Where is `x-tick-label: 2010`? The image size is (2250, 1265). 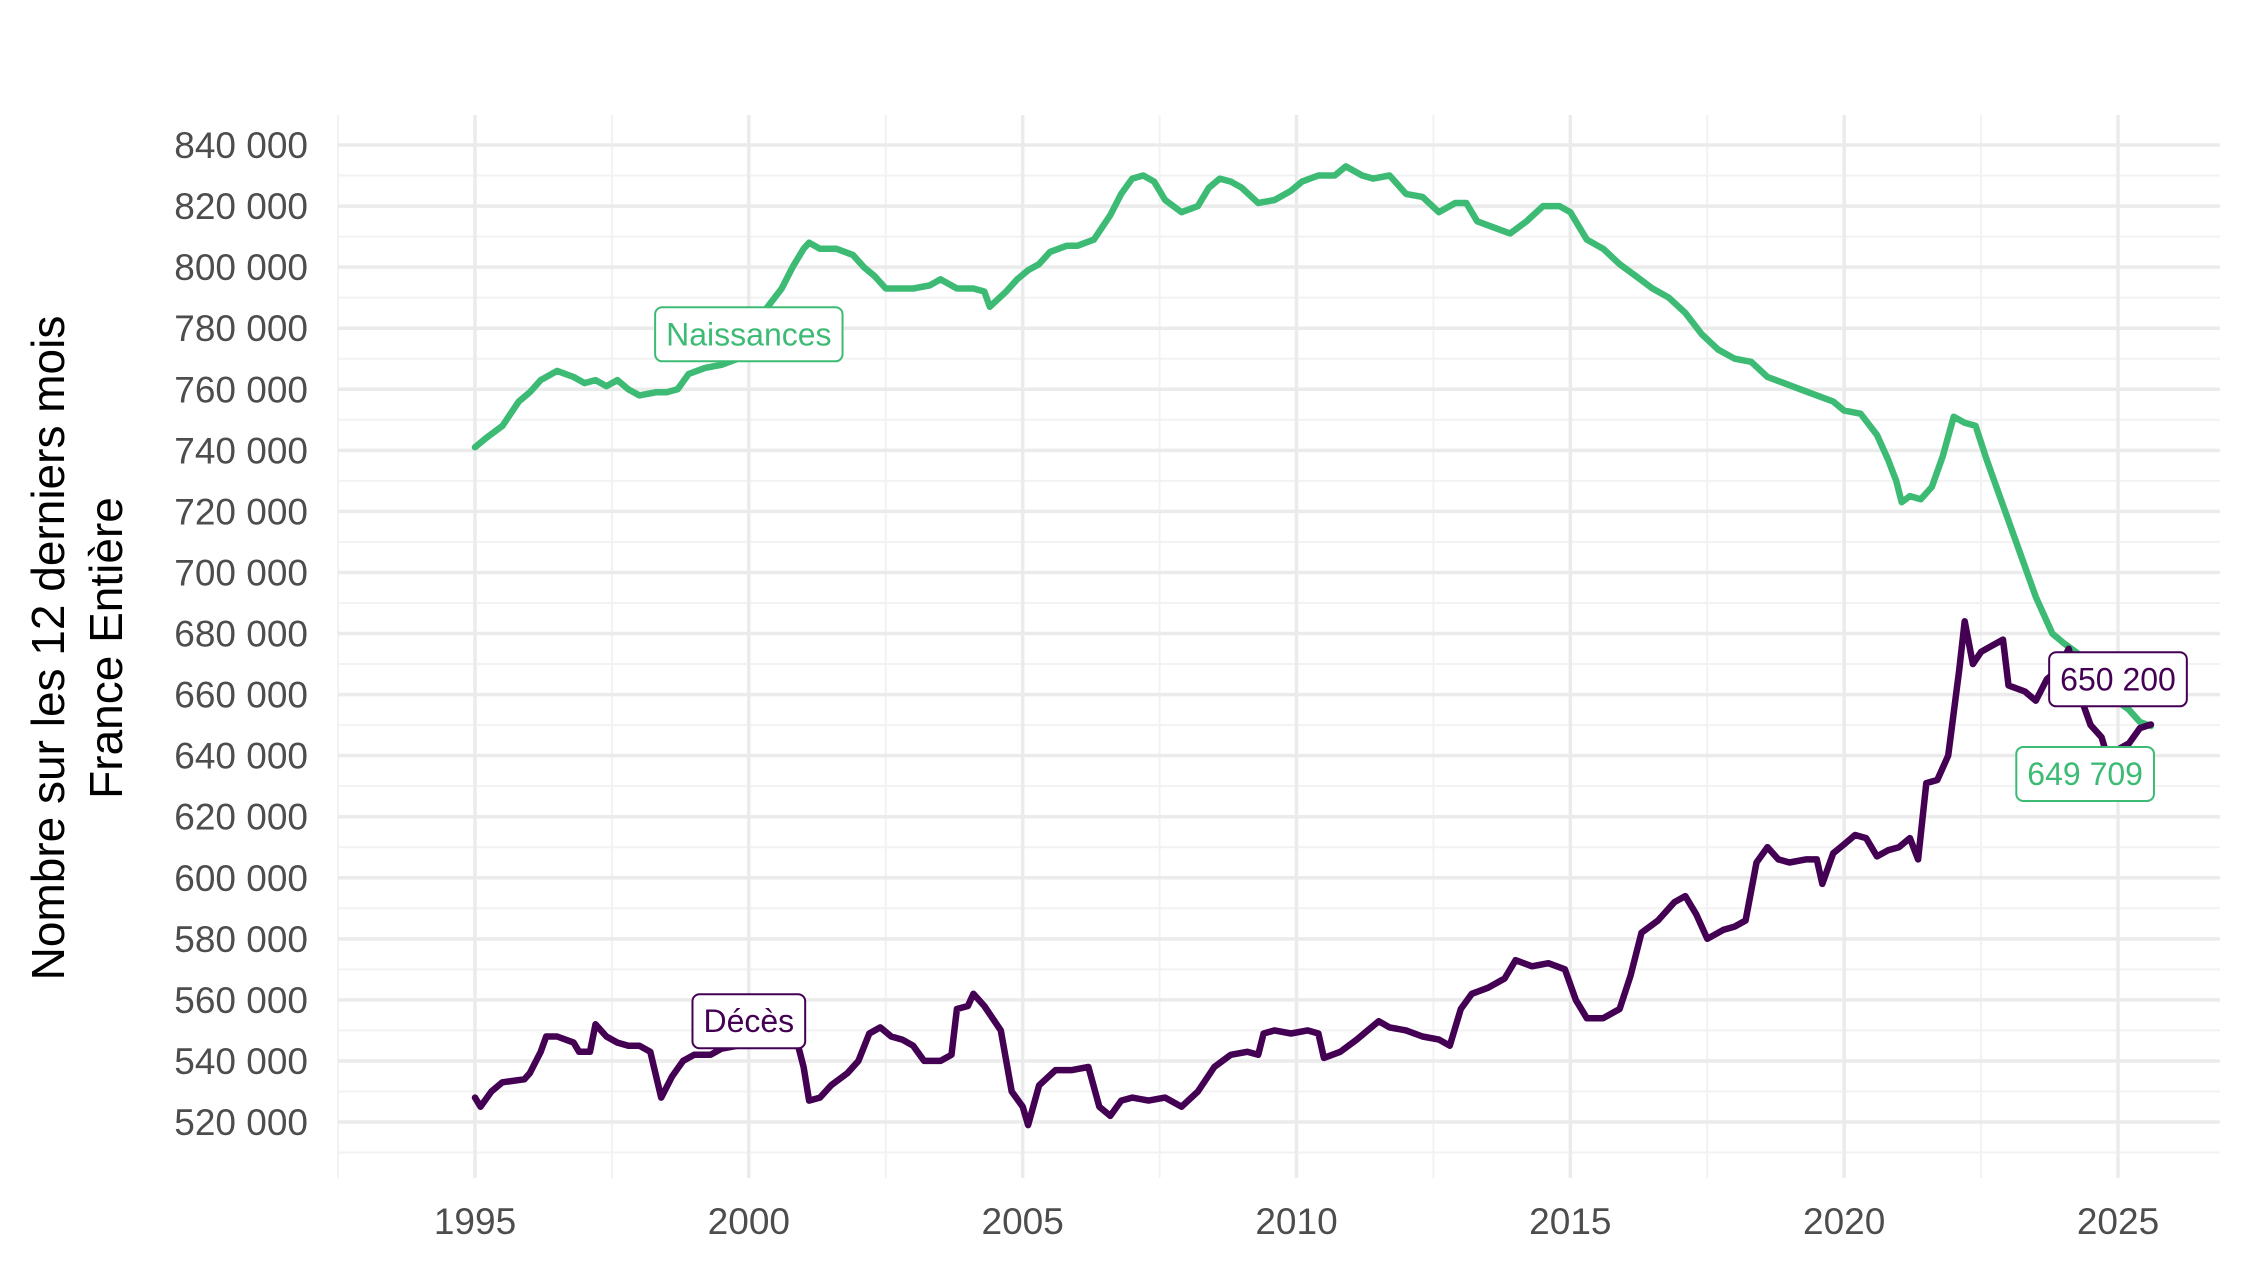 x-tick-label: 2010 is located at coordinates (1296, 1221).